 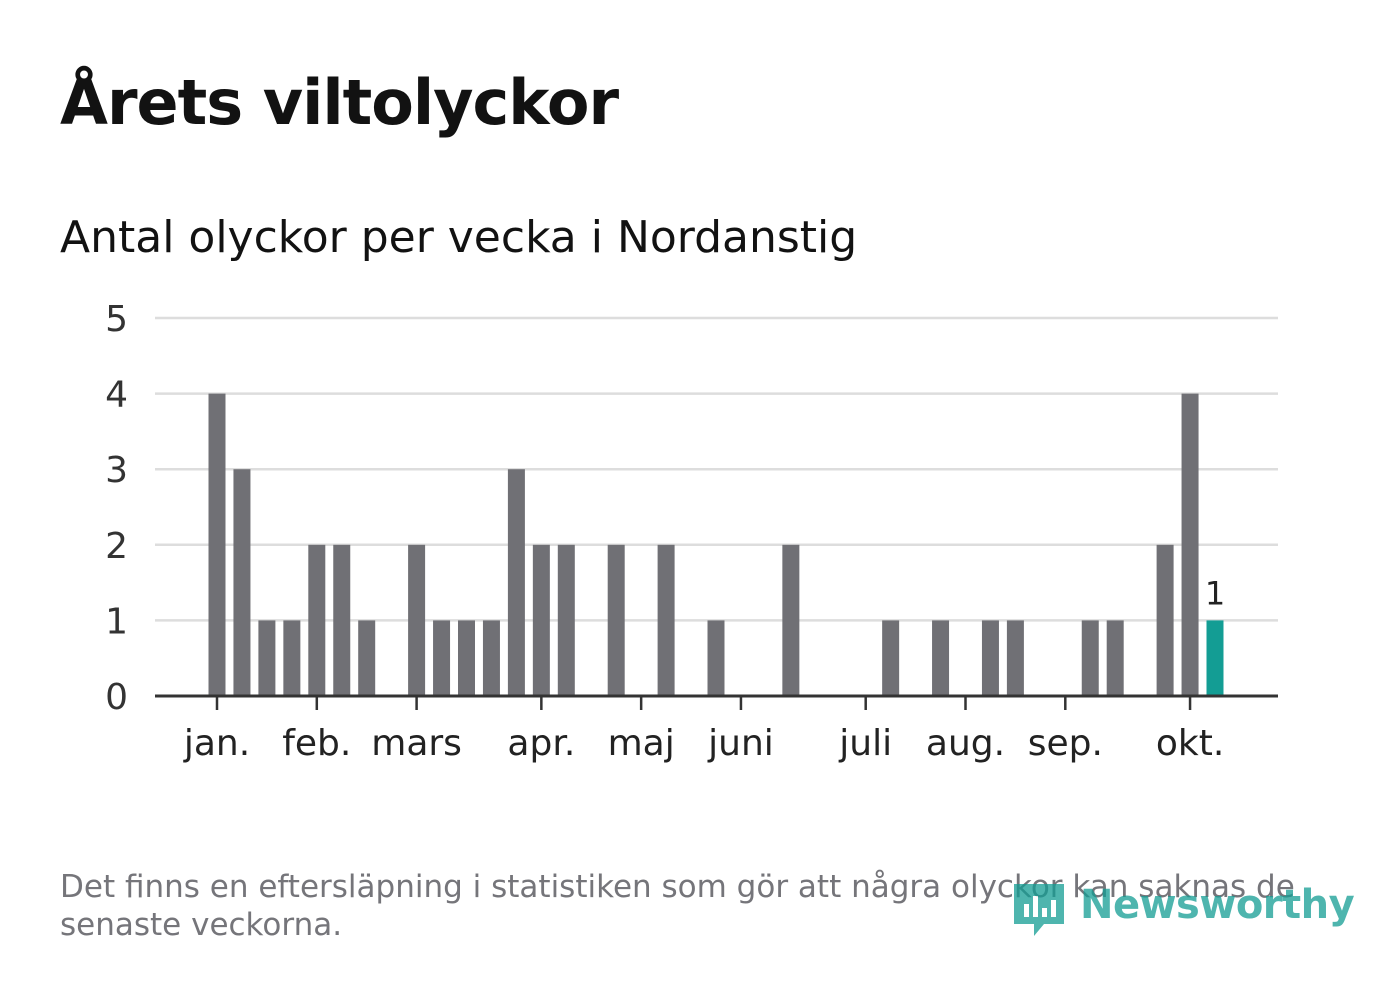 I want to click on y-tick-label: 3, so click(x=116, y=470).